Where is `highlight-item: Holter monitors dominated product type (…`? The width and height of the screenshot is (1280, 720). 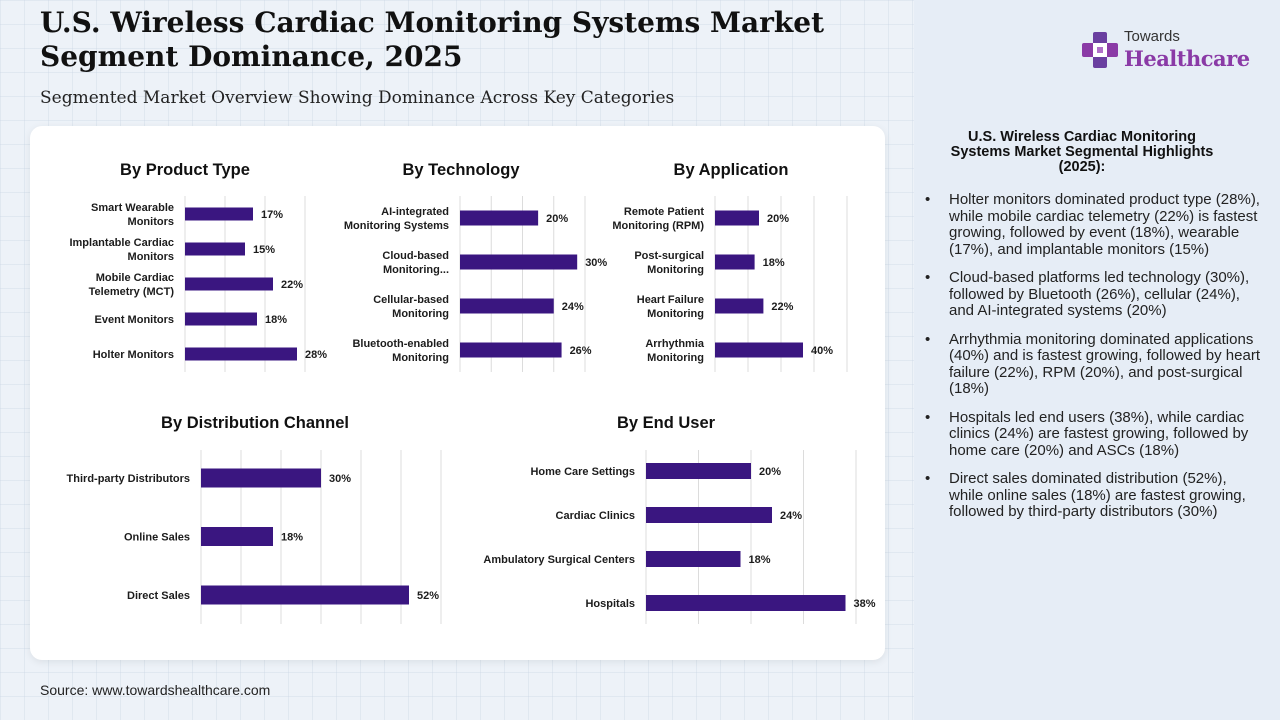
highlight-item: Holter monitors dominated product type (… is located at coordinates (1092, 224).